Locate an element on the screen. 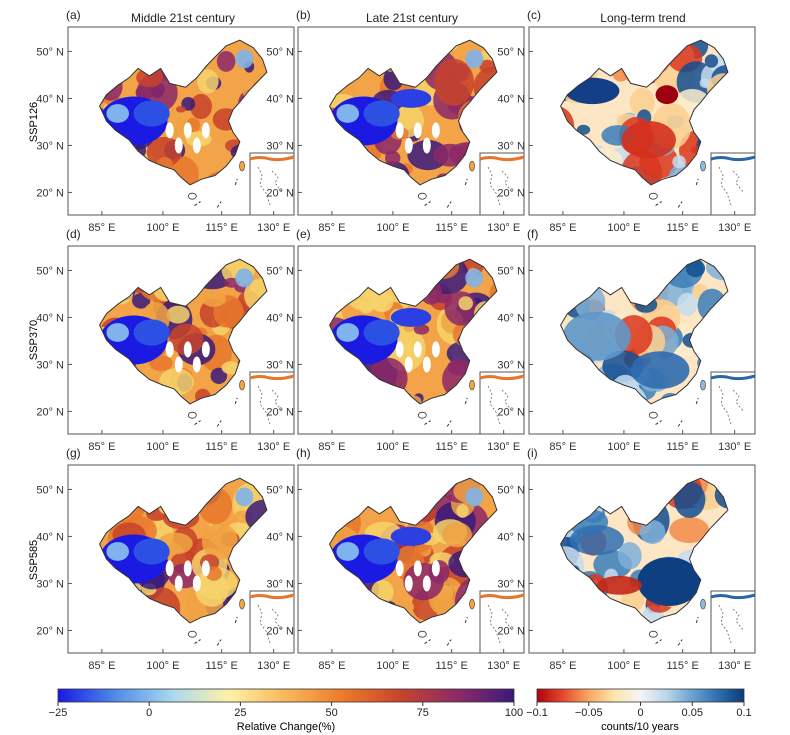 This screenshot has width=790, height=735. panel-letter-a: (a) is located at coordinates (73, 15).